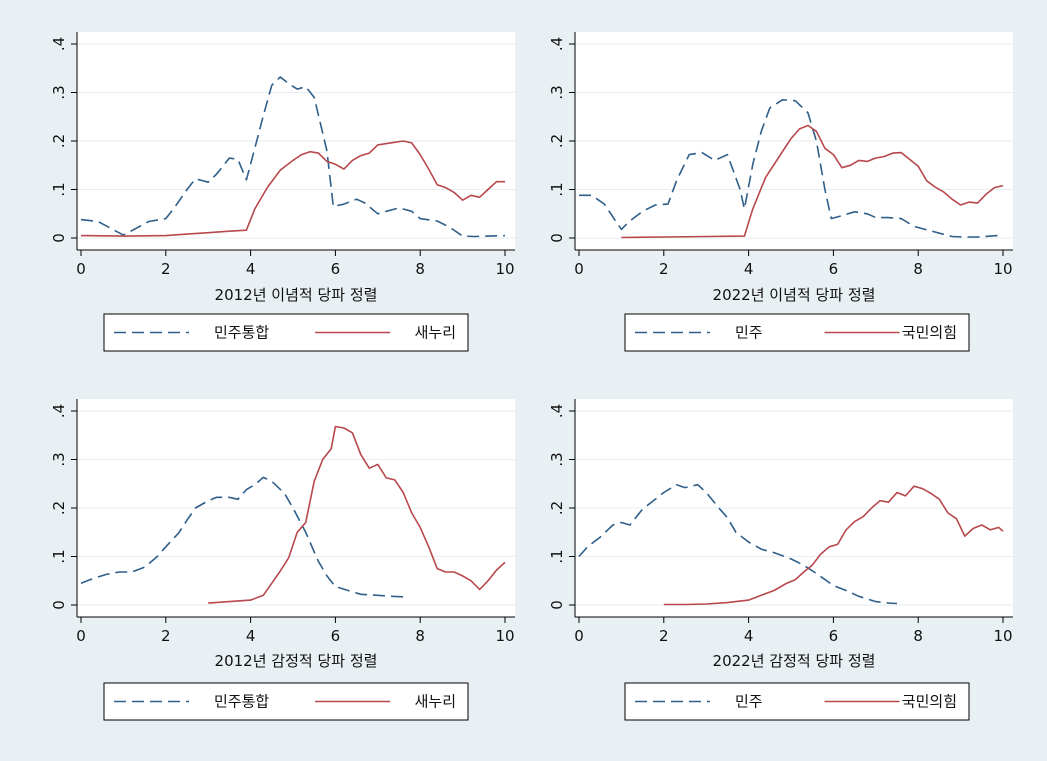  Describe the element at coordinates (296, 661) in the screenshot. I see `x-axis-title: 2012년 감정적 당파 정렬` at that location.